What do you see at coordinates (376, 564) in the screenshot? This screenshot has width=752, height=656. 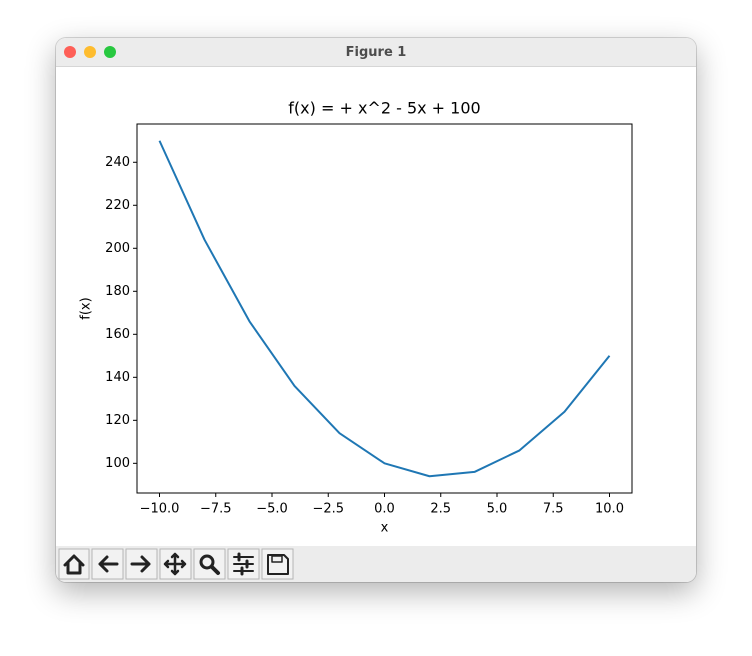 I see `toolbar` at bounding box center [376, 564].